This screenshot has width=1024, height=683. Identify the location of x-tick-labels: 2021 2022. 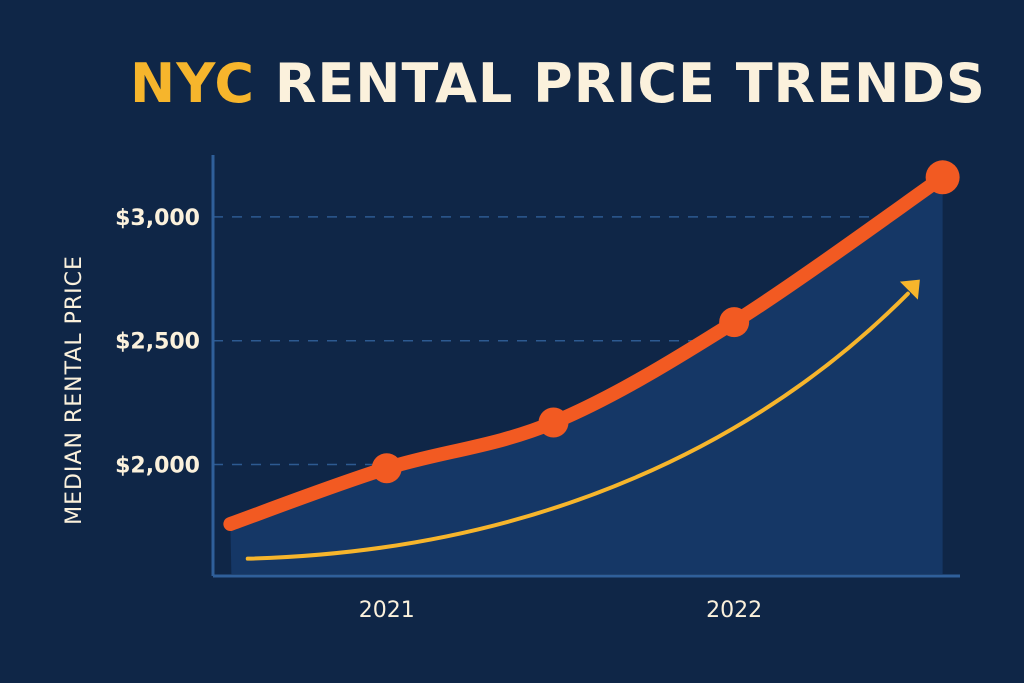
(560, 610).